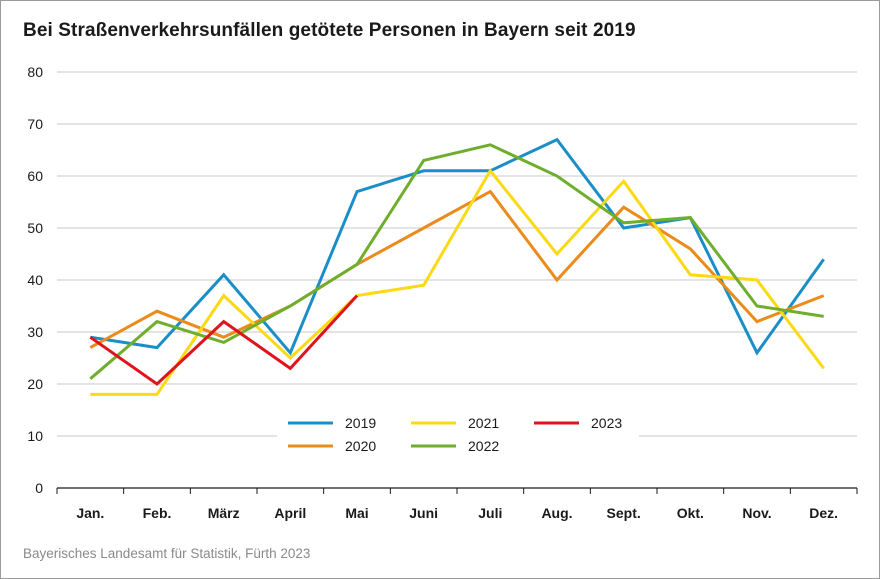 The width and height of the screenshot is (880, 579). What do you see at coordinates (224, 340) in the screenshot?
I see `series-line-2023` at bounding box center [224, 340].